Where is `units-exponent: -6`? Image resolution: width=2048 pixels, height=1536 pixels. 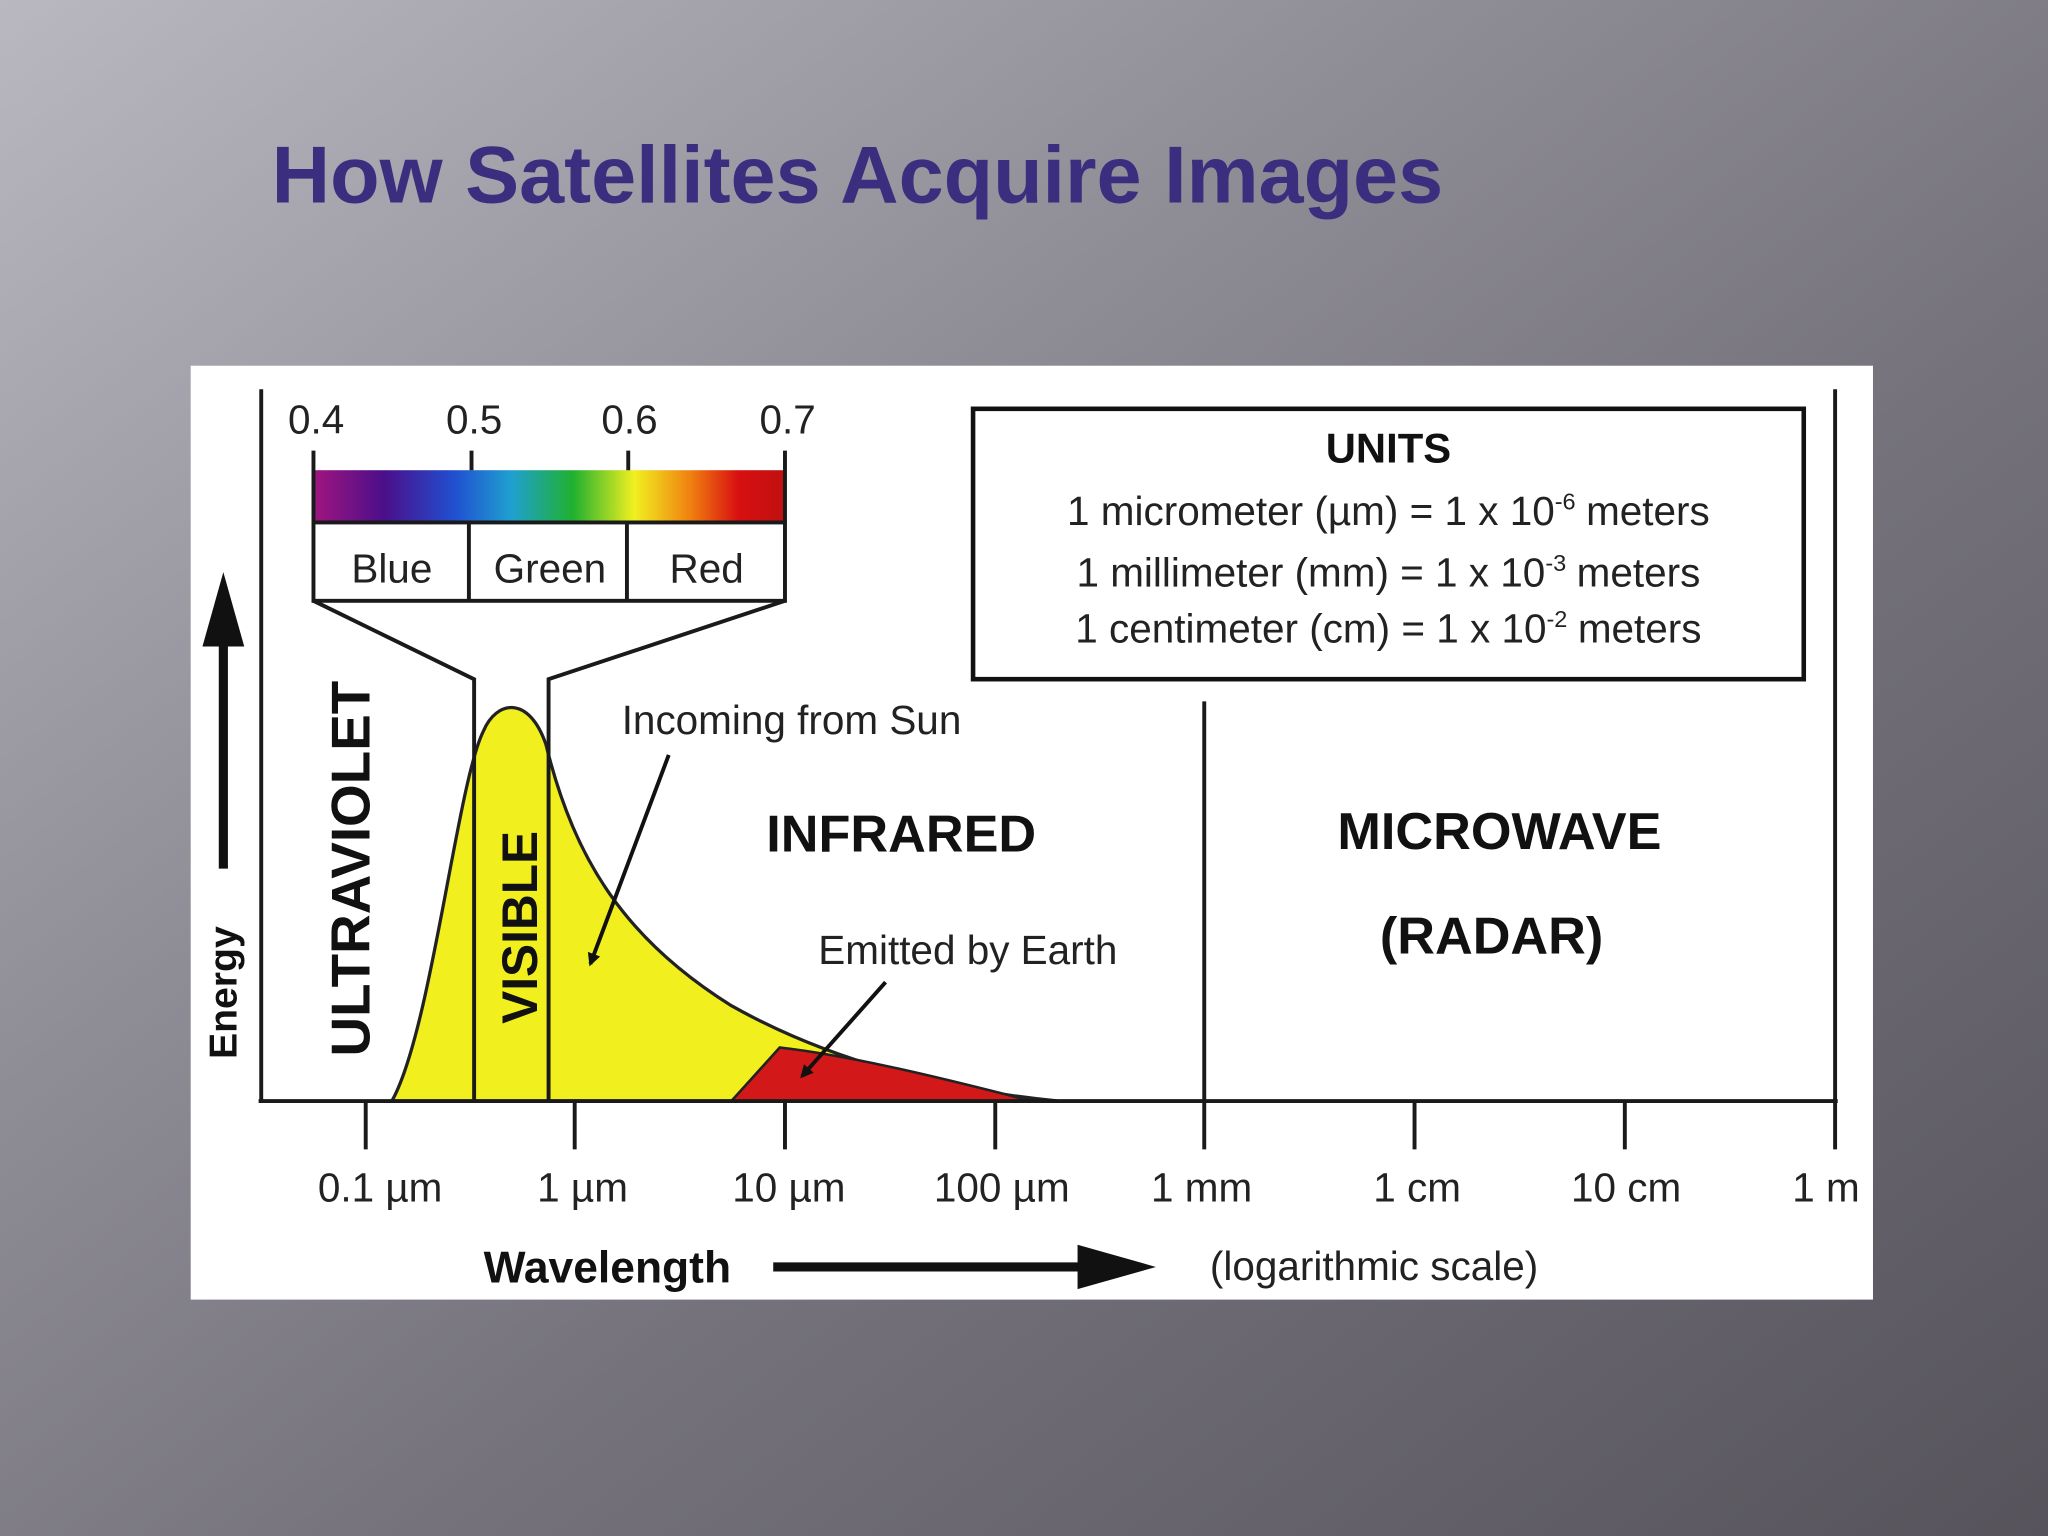 units-exponent: -6 is located at coordinates (1565, 501).